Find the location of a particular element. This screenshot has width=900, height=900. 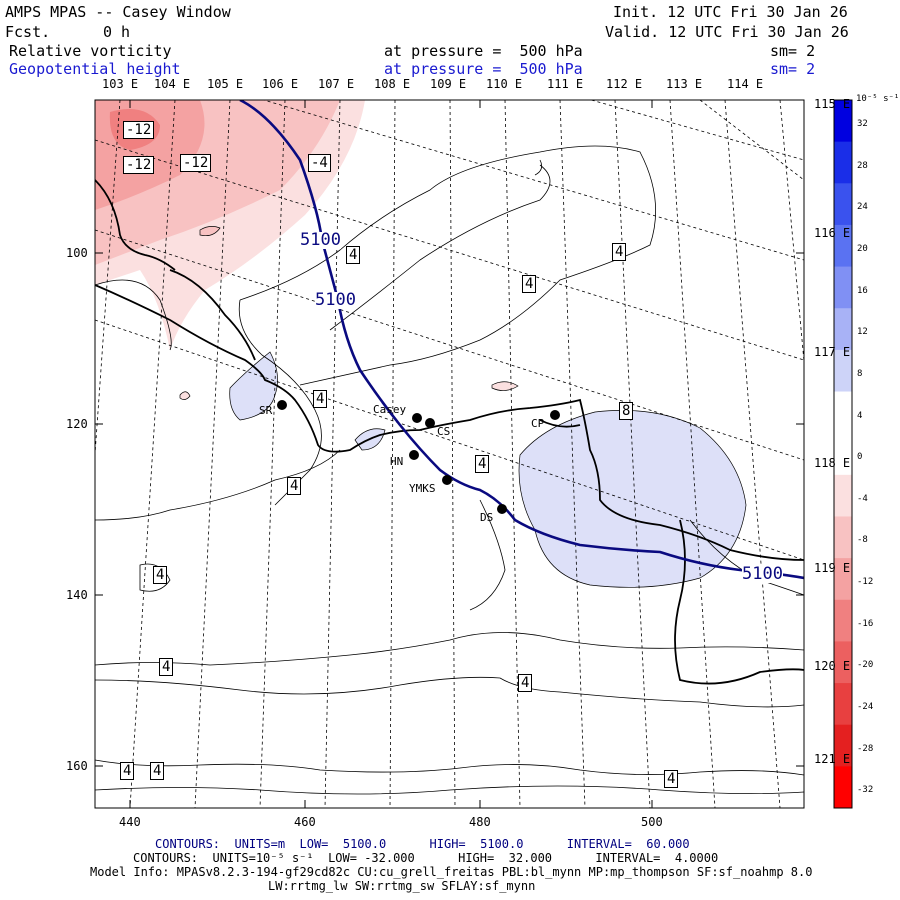

field-smooth-vorticity: sm= 2 is located at coordinates (793, 51).